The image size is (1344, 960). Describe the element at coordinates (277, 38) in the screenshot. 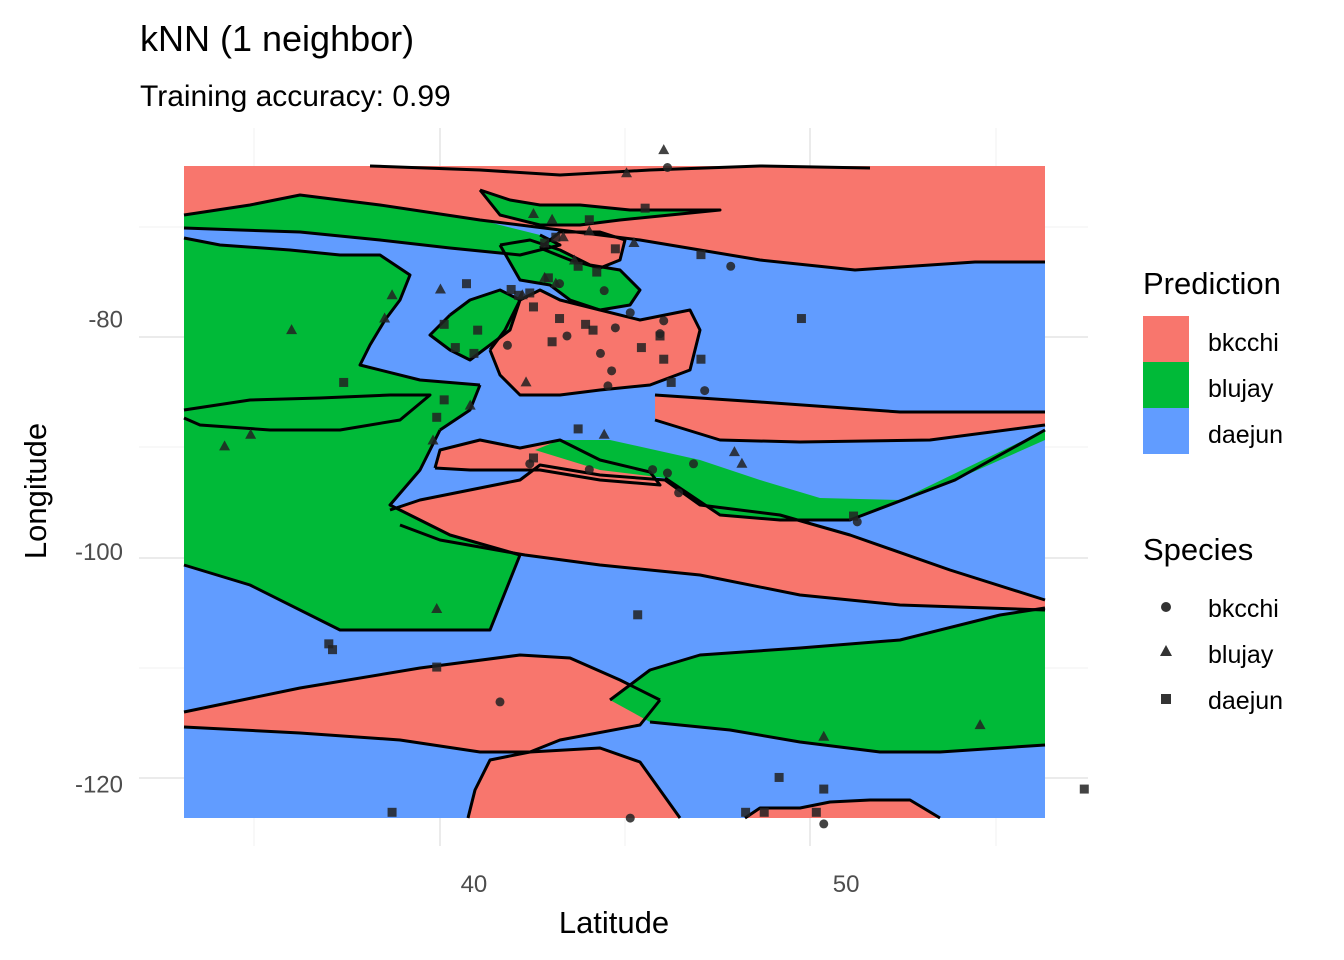

I see `chart-title: kNN (1 neighbor)` at that location.